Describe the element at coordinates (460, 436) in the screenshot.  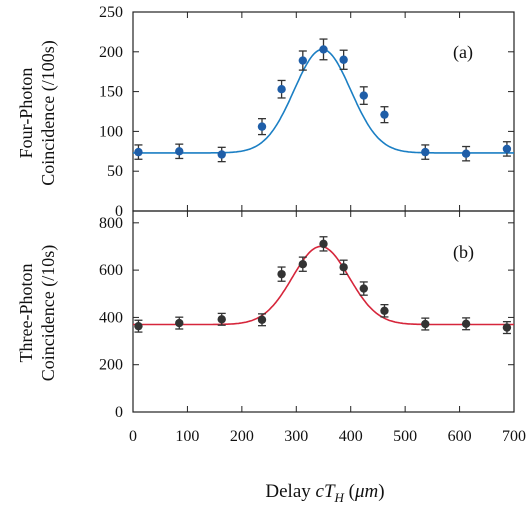
I see `x-tick-label: 600` at that location.